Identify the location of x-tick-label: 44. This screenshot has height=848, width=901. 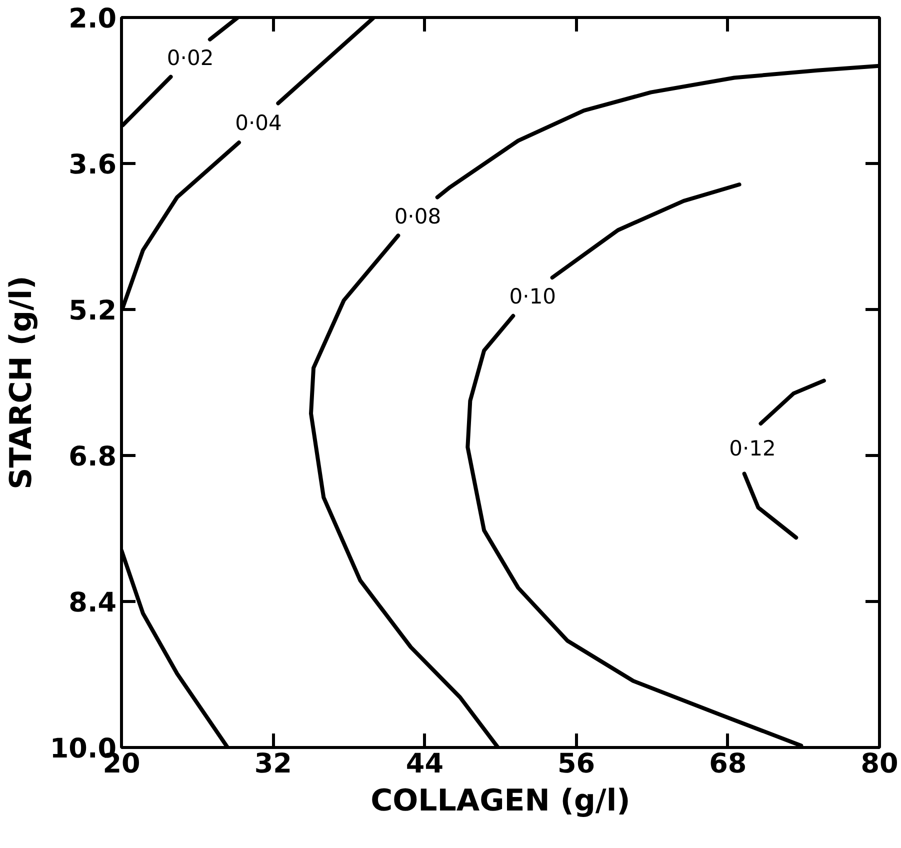
(425, 764).